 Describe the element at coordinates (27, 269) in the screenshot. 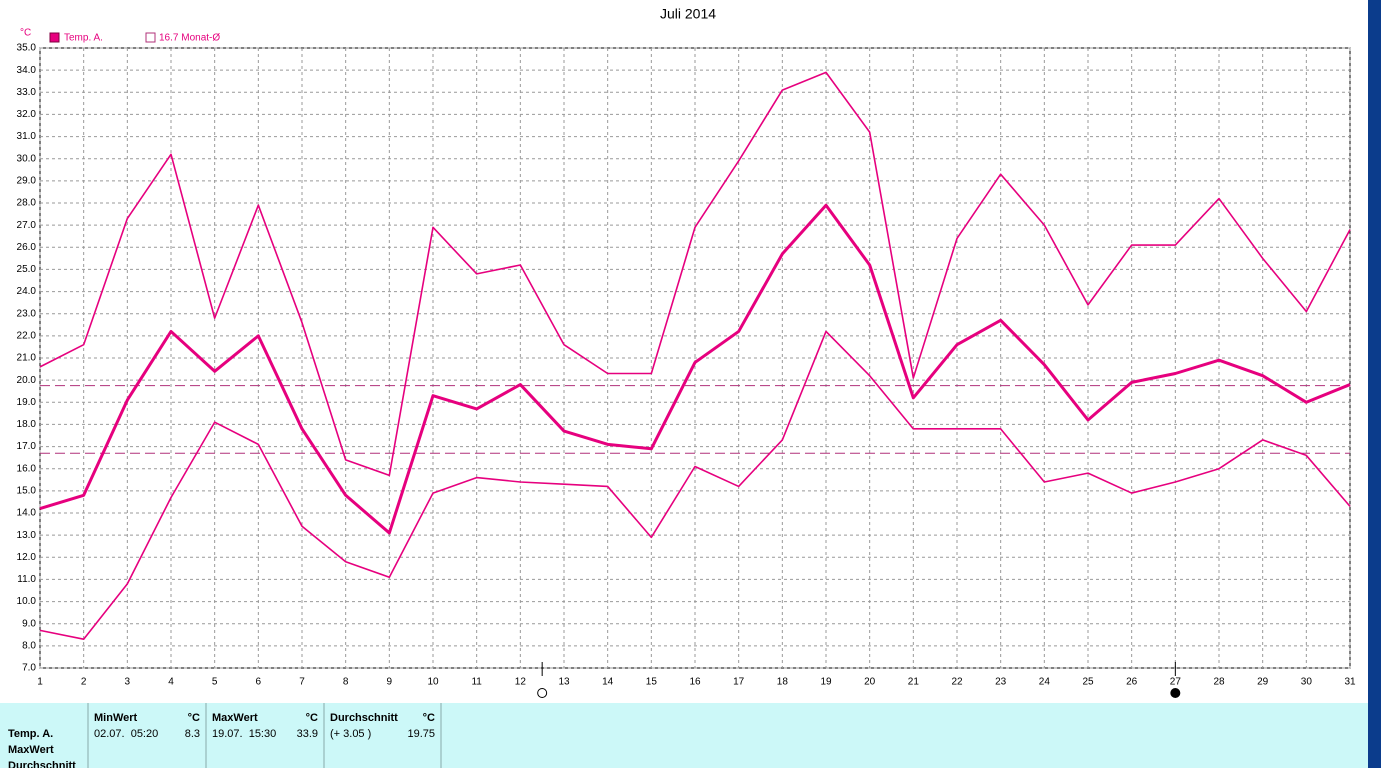

I see `y-tick-label: 25.0` at that location.